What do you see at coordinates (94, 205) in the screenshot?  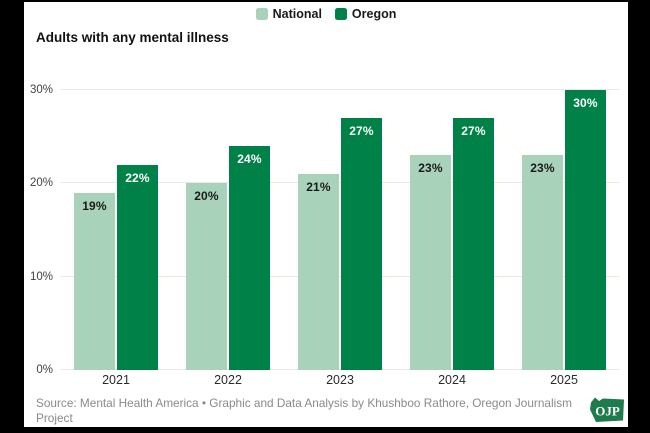 I see `bar-value-label: 19%` at bounding box center [94, 205].